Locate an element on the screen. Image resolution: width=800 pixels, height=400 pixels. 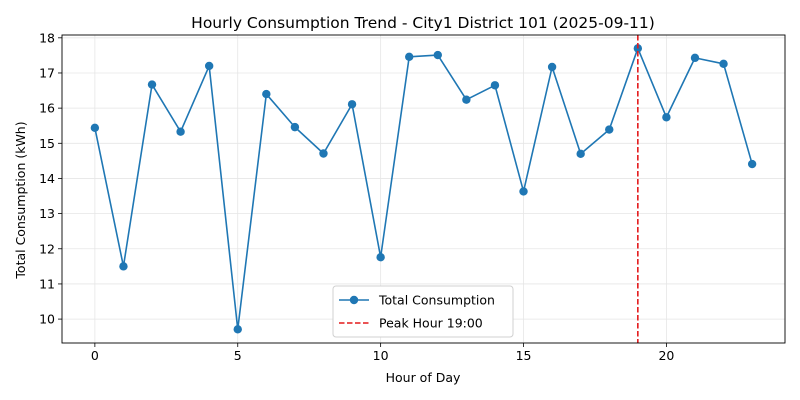
y-tick-label: 16 is located at coordinates (47, 108).